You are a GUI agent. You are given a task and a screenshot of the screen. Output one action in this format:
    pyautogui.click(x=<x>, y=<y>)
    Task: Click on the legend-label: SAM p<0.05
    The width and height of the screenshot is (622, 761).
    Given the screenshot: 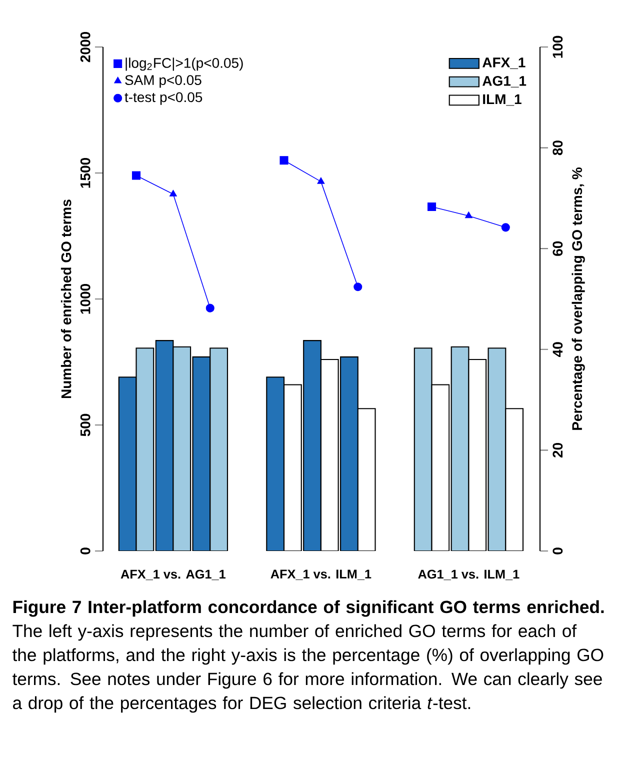 What is the action you would take?
    pyautogui.click(x=163, y=81)
    